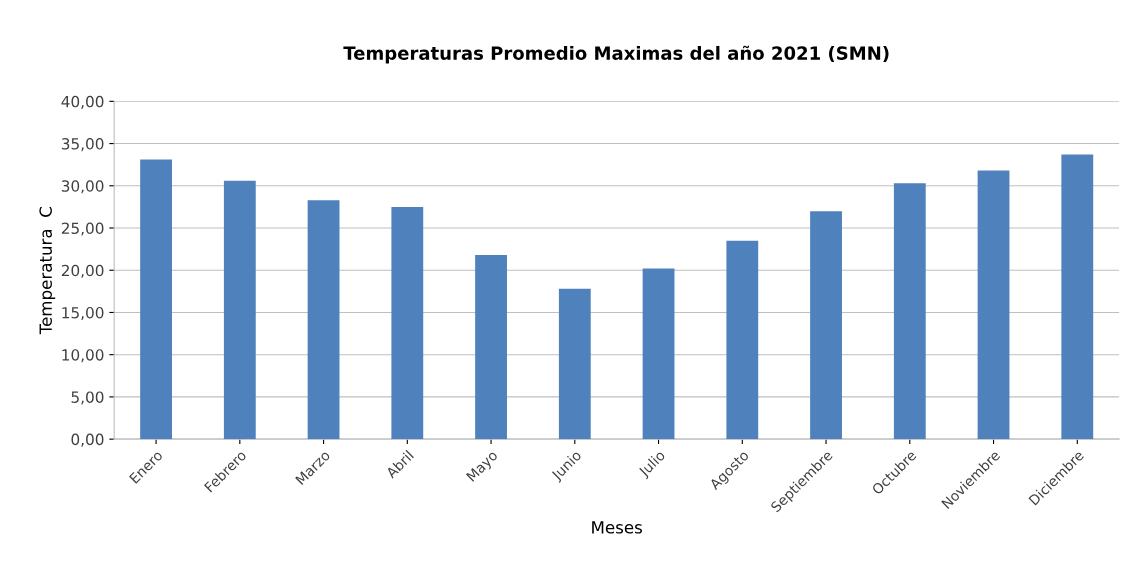  Describe the element at coordinates (82, 187) in the screenshot. I see `y-tick-label: 30,00` at that location.